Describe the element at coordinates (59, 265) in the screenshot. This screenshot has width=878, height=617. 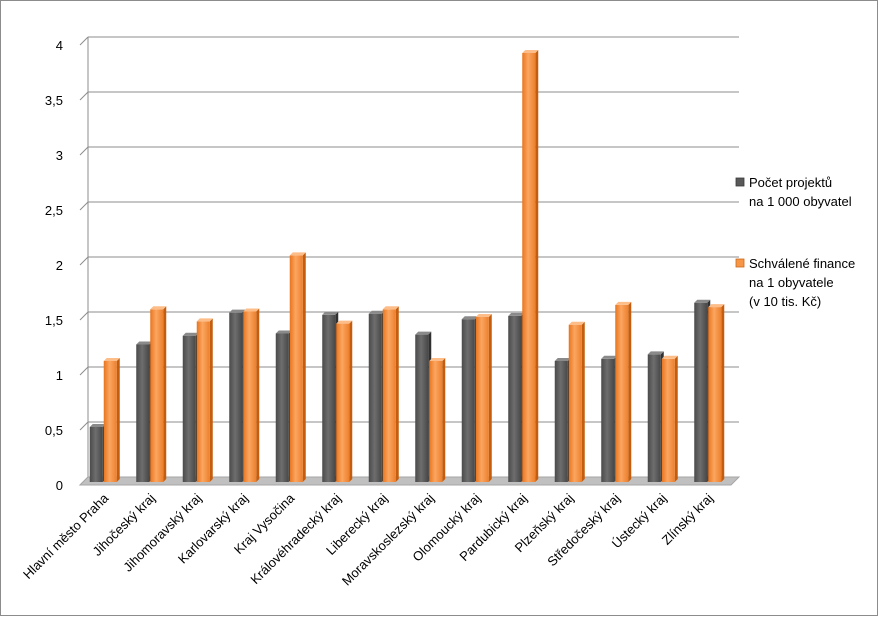
I see `y-tick-label: 2` at that location.